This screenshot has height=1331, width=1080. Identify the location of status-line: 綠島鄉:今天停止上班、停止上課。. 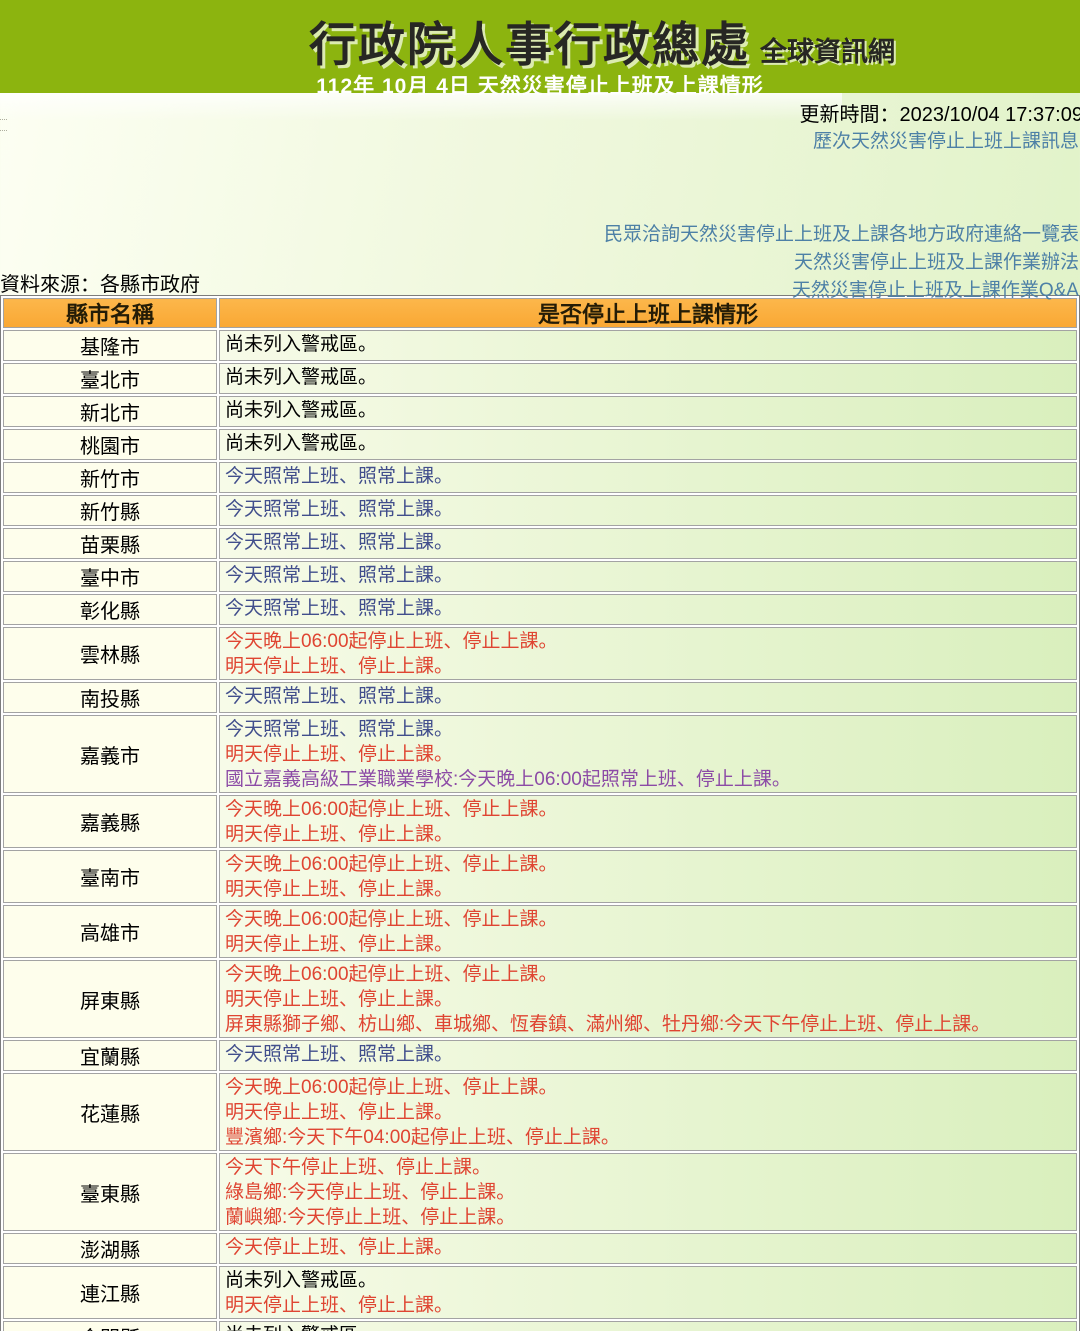
(370, 1192).